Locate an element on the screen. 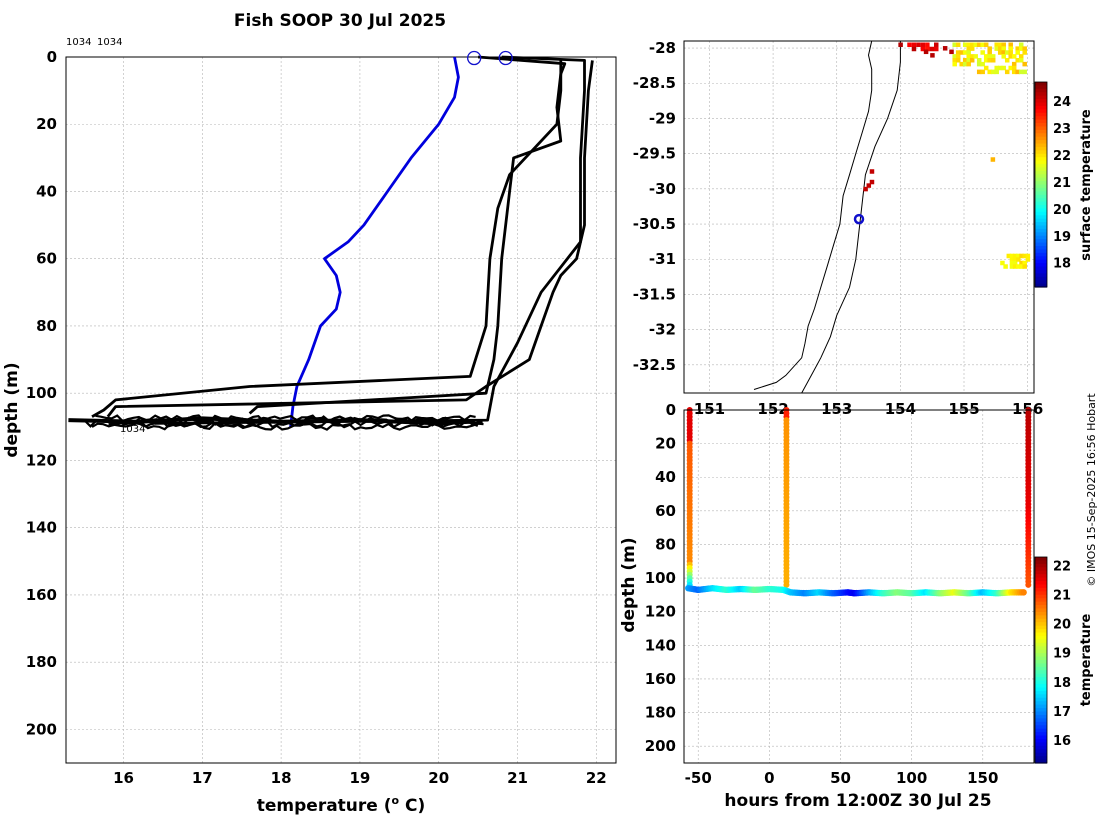 The width and height of the screenshot is (1100, 824). section-x-tick-label: 100 is located at coordinates (911, 778).